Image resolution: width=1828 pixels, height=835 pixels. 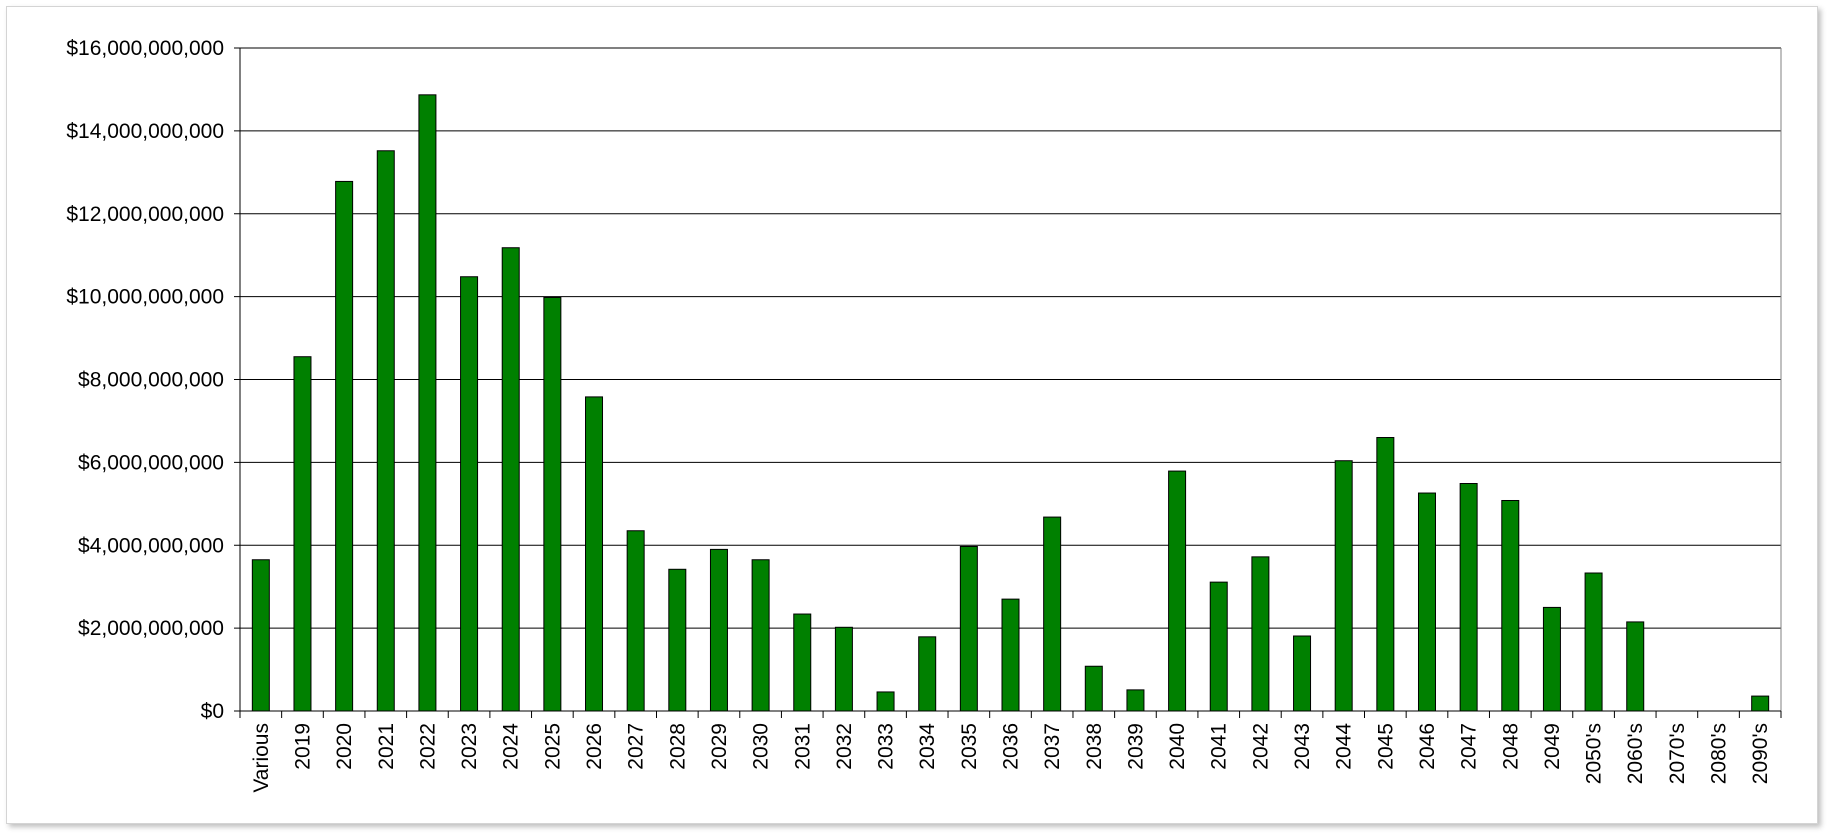 What do you see at coordinates (469, 746) in the screenshot?
I see `x-tick-label: 2023` at bounding box center [469, 746].